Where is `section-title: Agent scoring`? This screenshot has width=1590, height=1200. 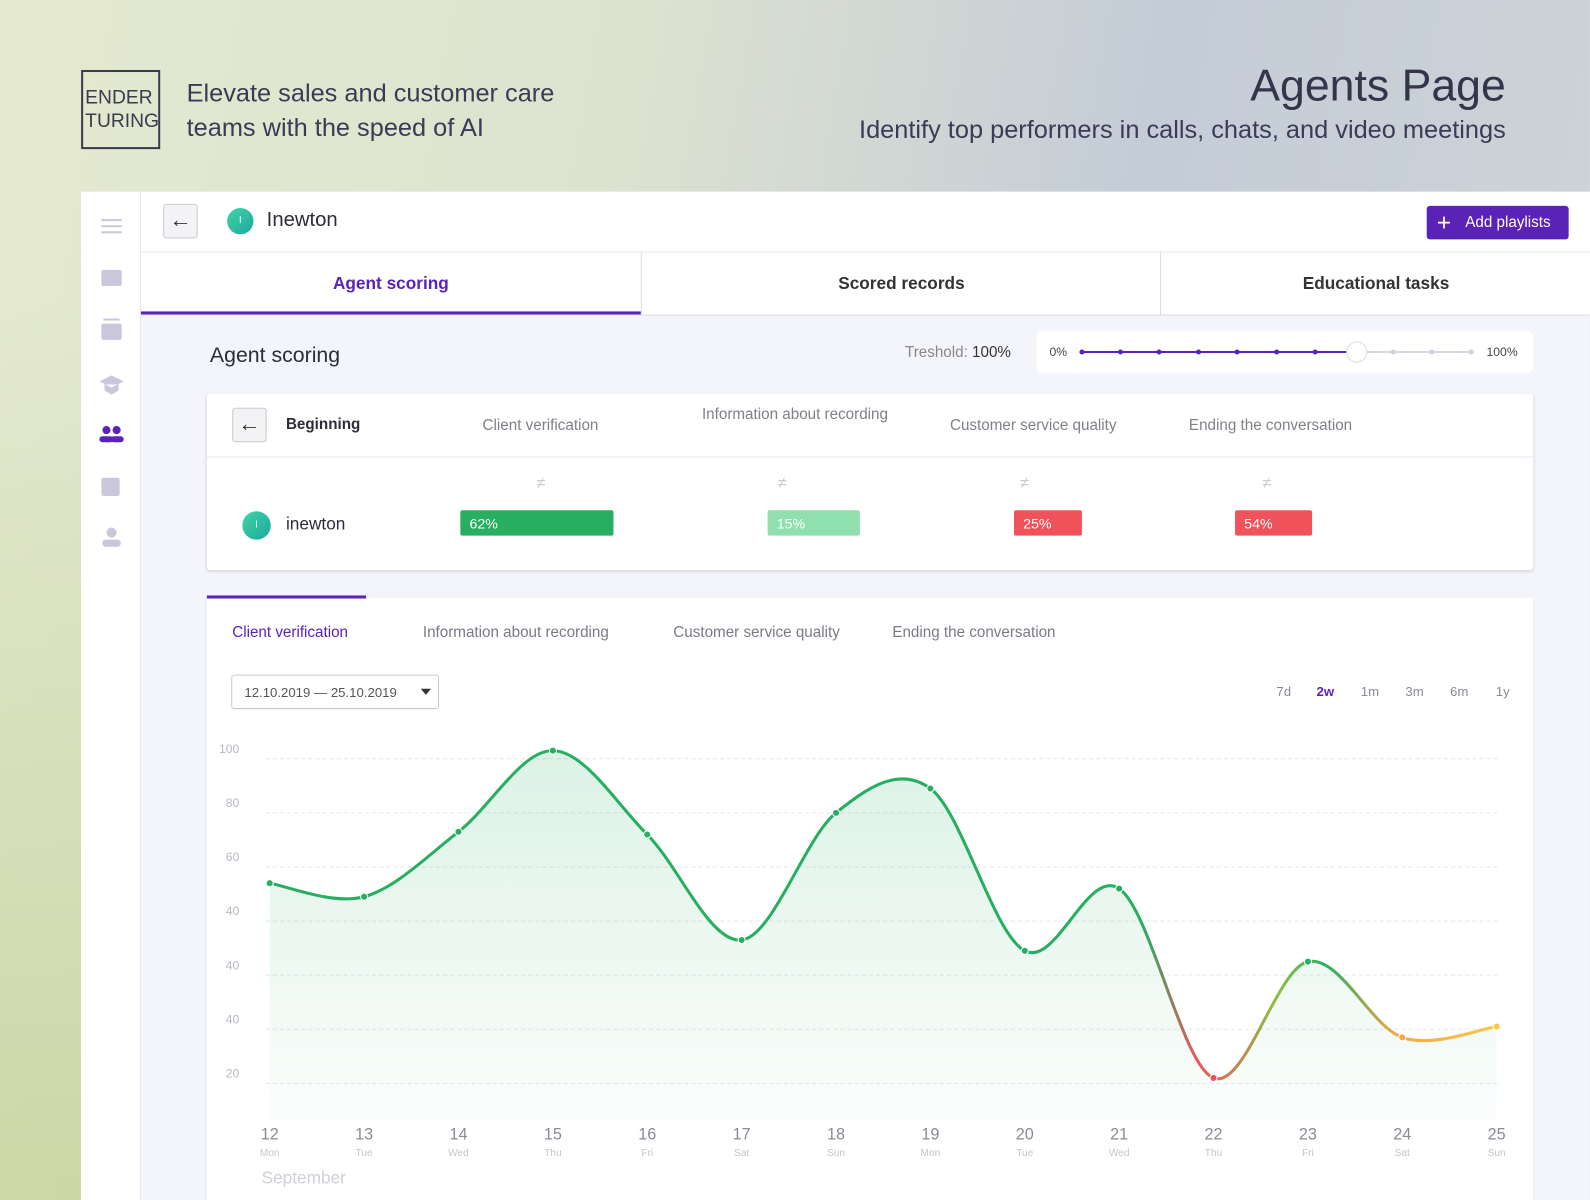
section-title: Agent scoring is located at coordinates (275, 355).